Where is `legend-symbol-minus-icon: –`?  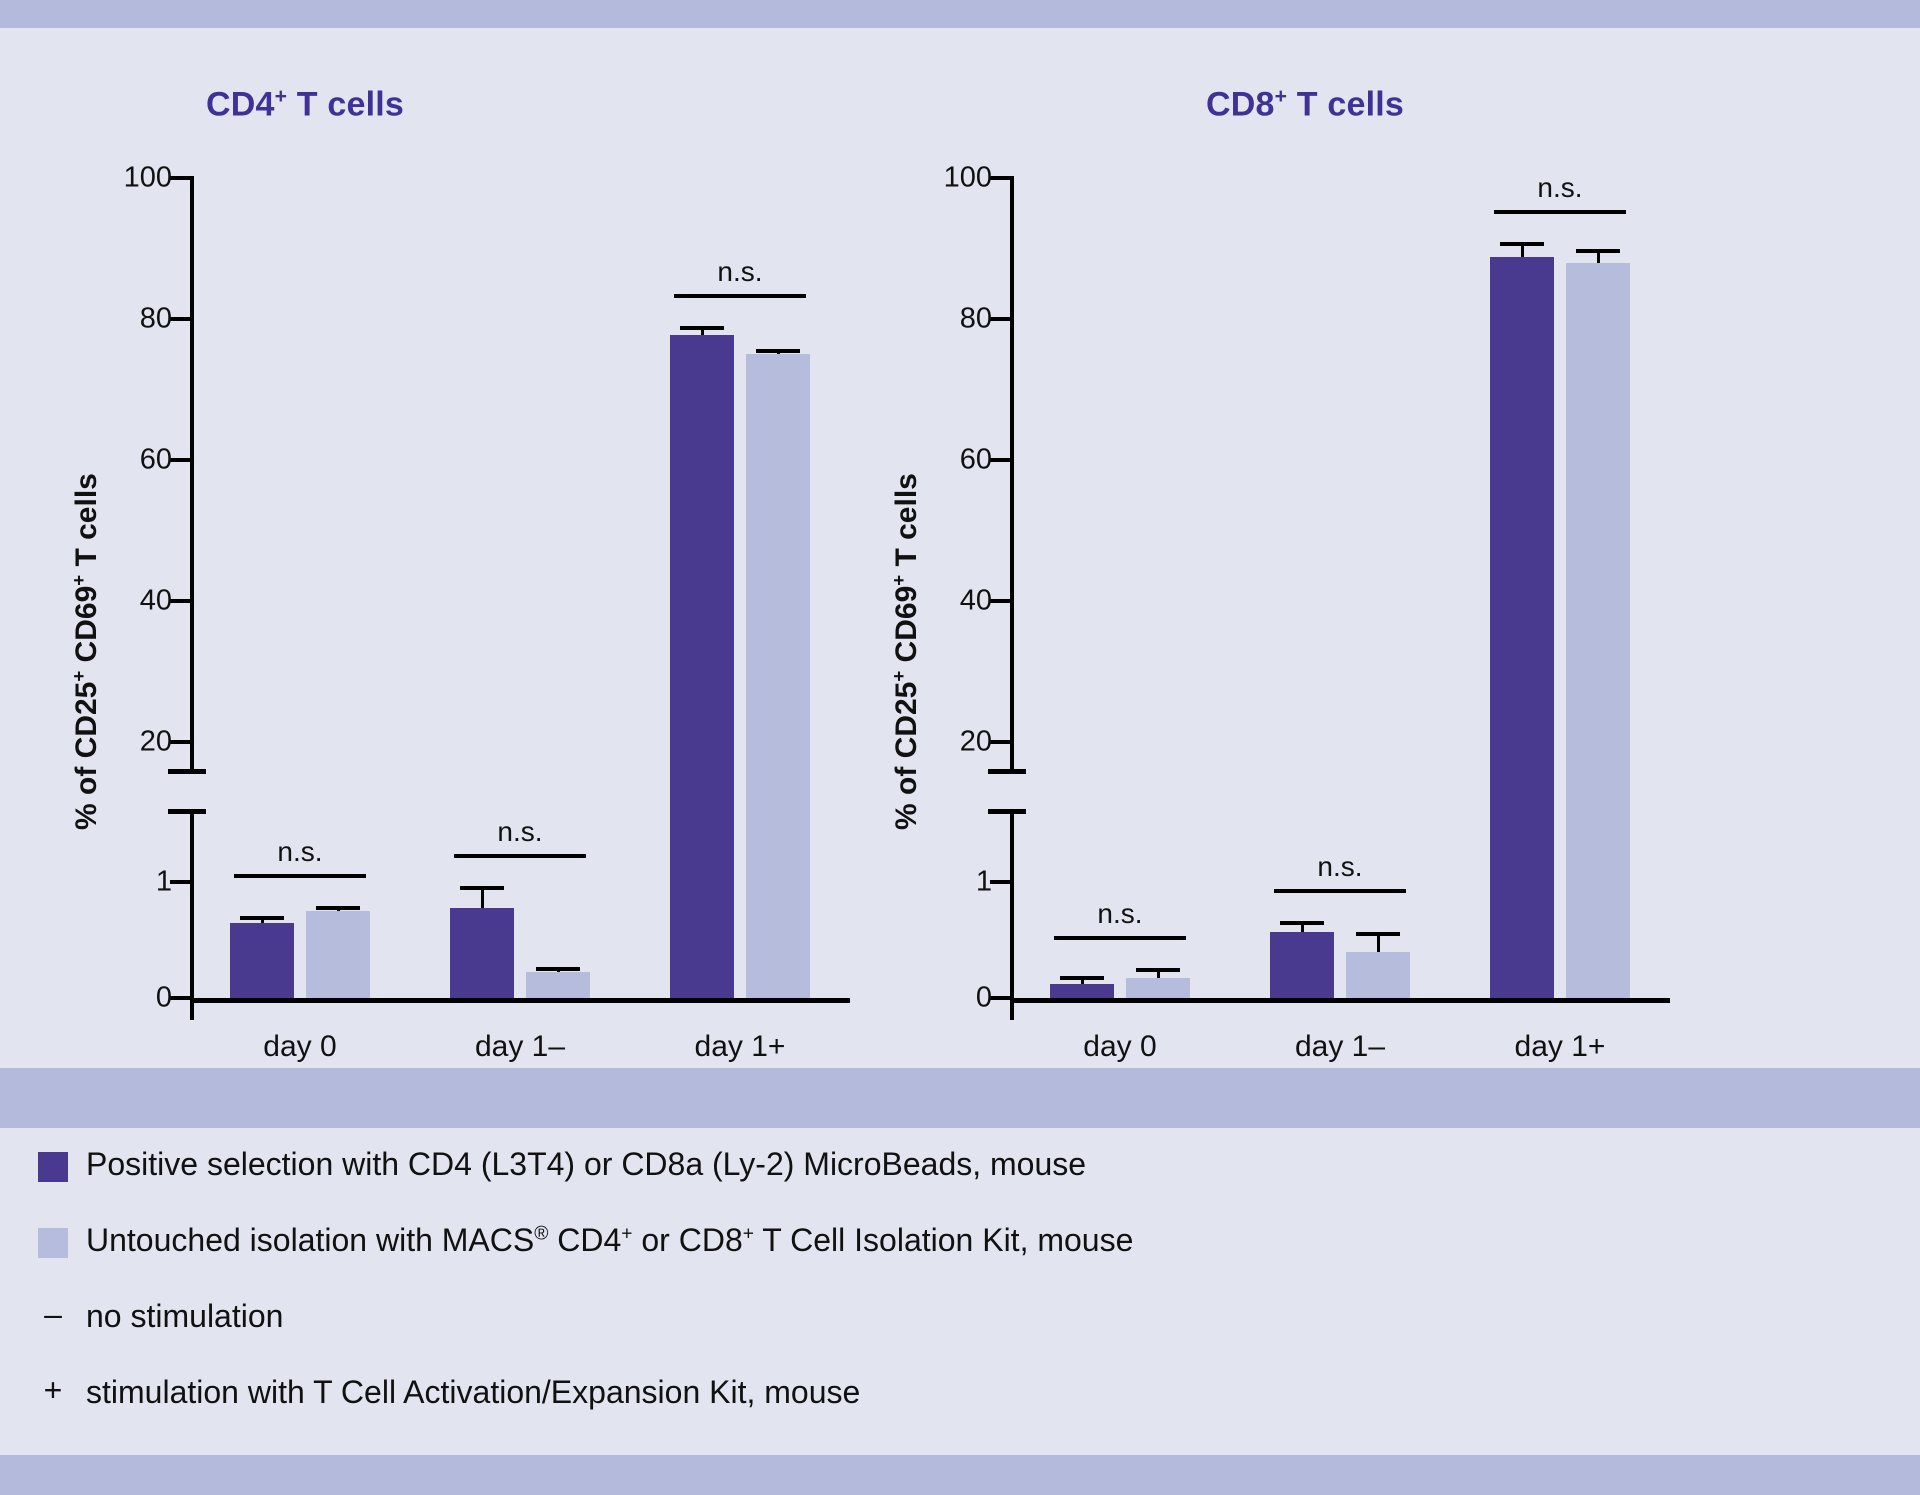
legend-symbol-minus-icon: – is located at coordinates (53, 1314).